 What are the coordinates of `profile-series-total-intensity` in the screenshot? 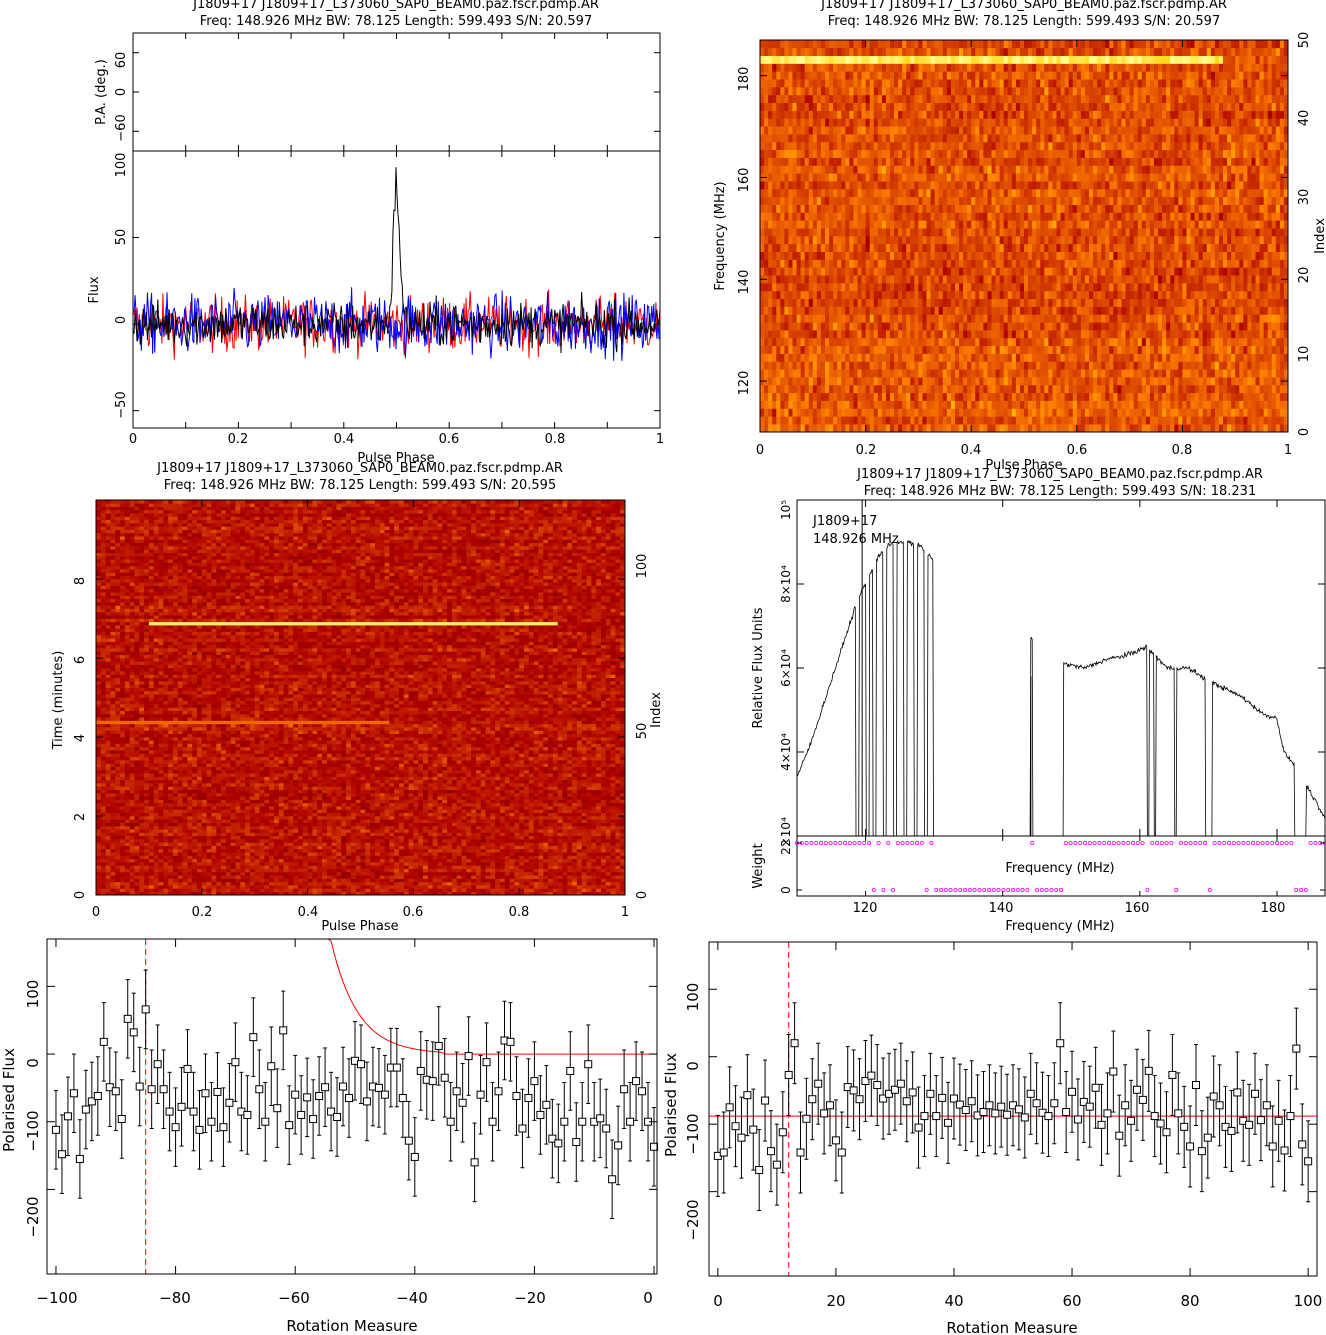 It's located at (396, 260).